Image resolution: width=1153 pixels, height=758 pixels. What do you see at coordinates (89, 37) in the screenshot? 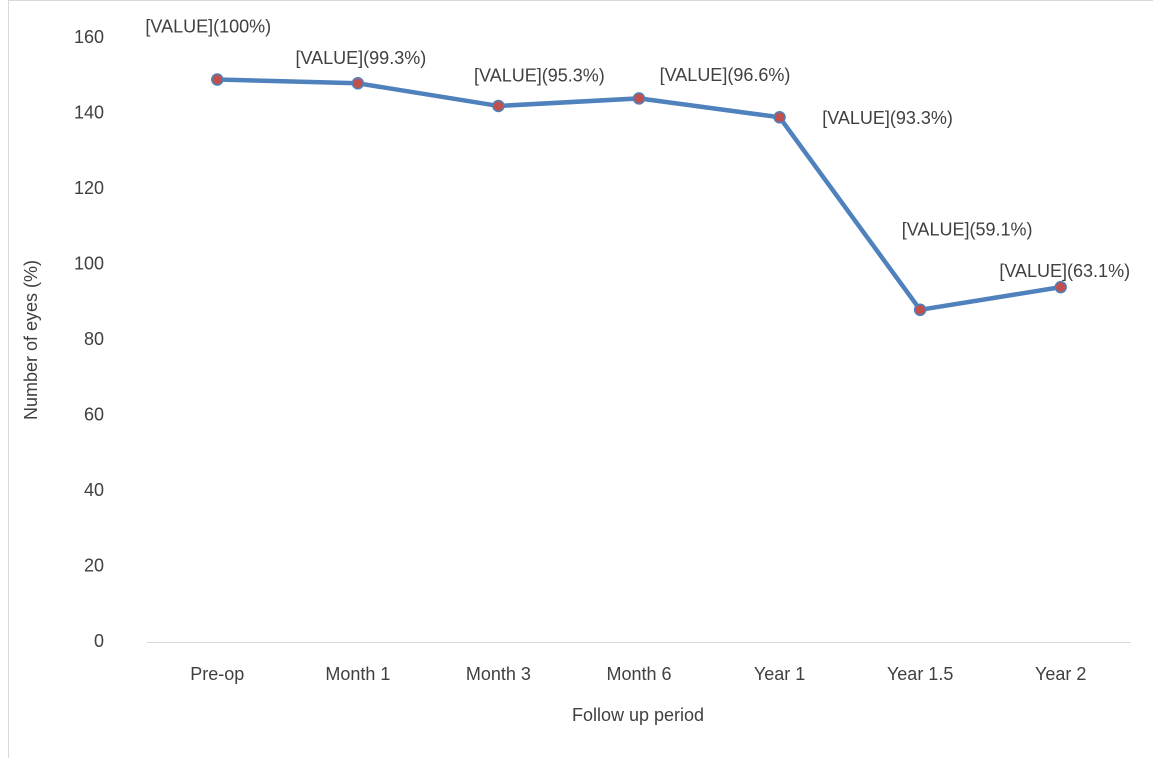
I see `y-tick-label: 160` at bounding box center [89, 37].